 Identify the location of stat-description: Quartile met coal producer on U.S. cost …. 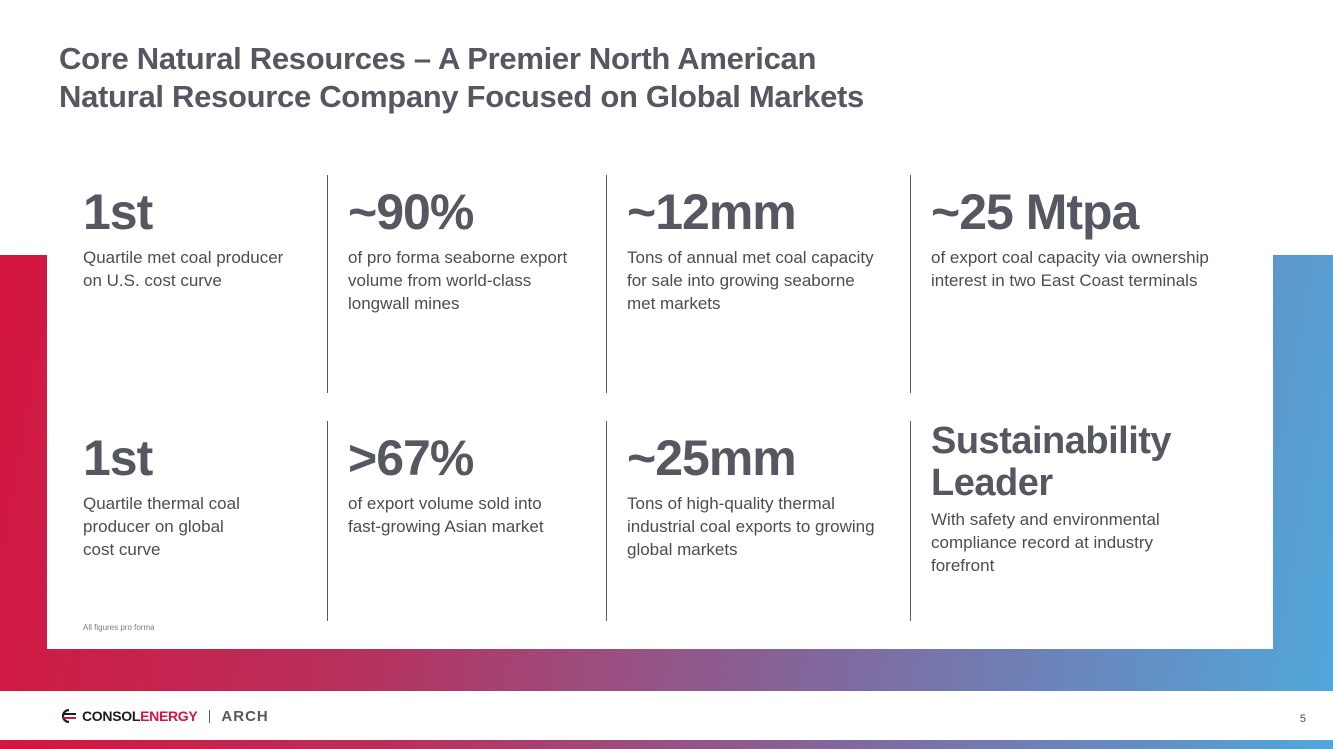
(183, 269).